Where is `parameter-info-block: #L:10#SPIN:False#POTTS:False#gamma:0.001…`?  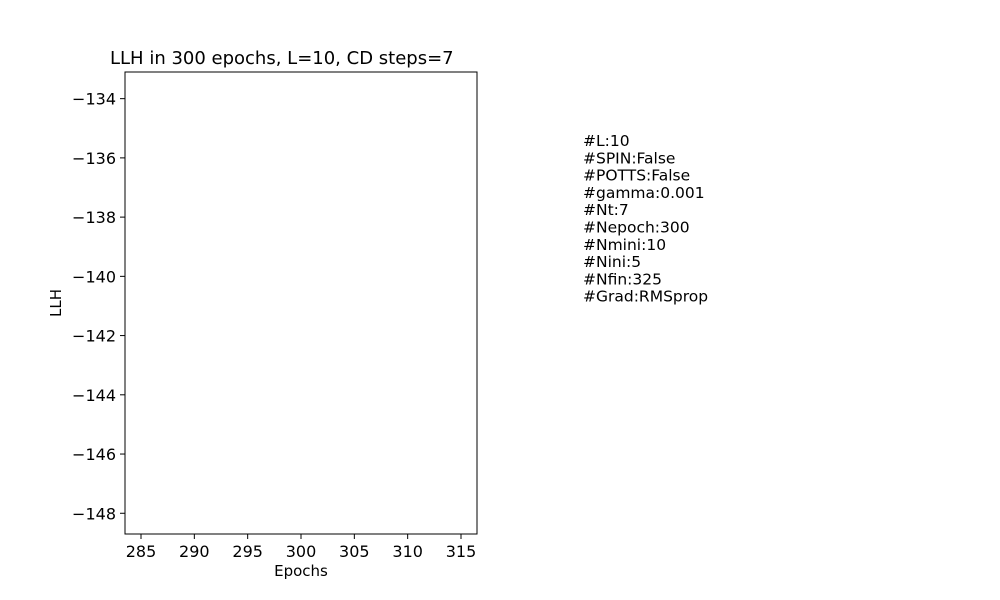
parameter-info-block: #L:10#SPIN:False#POTTS:False#gamma:0.001… is located at coordinates (645, 219).